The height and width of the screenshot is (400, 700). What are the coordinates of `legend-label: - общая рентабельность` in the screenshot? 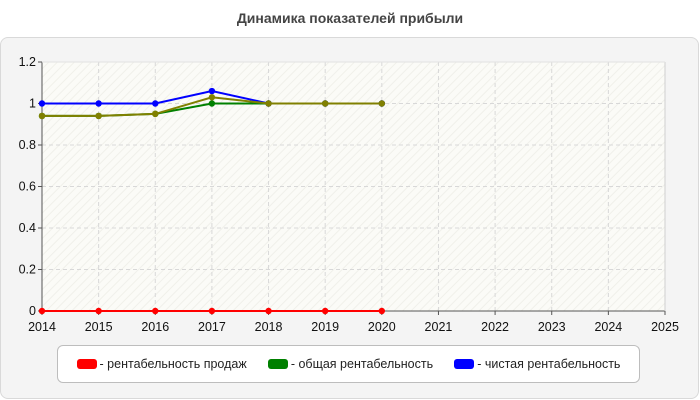 It's located at (362, 364).